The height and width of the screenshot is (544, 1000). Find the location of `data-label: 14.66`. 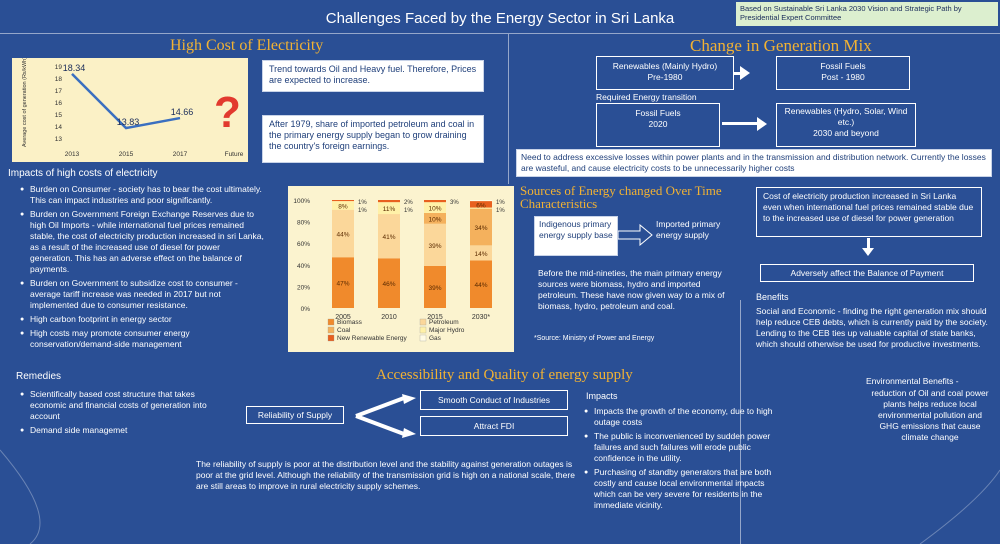

data-label: 14.66 is located at coordinates (182, 112).